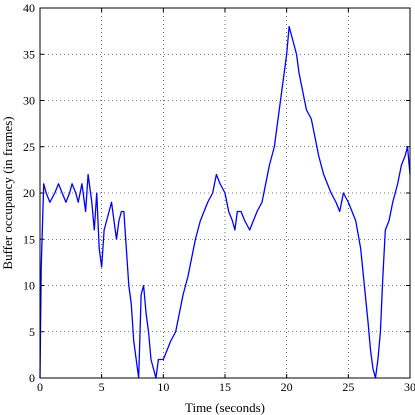 The width and height of the screenshot is (415, 415). What do you see at coordinates (7, 192) in the screenshot?
I see `y-axis-label: Buffer occupancy (in frames)` at bounding box center [7, 192].